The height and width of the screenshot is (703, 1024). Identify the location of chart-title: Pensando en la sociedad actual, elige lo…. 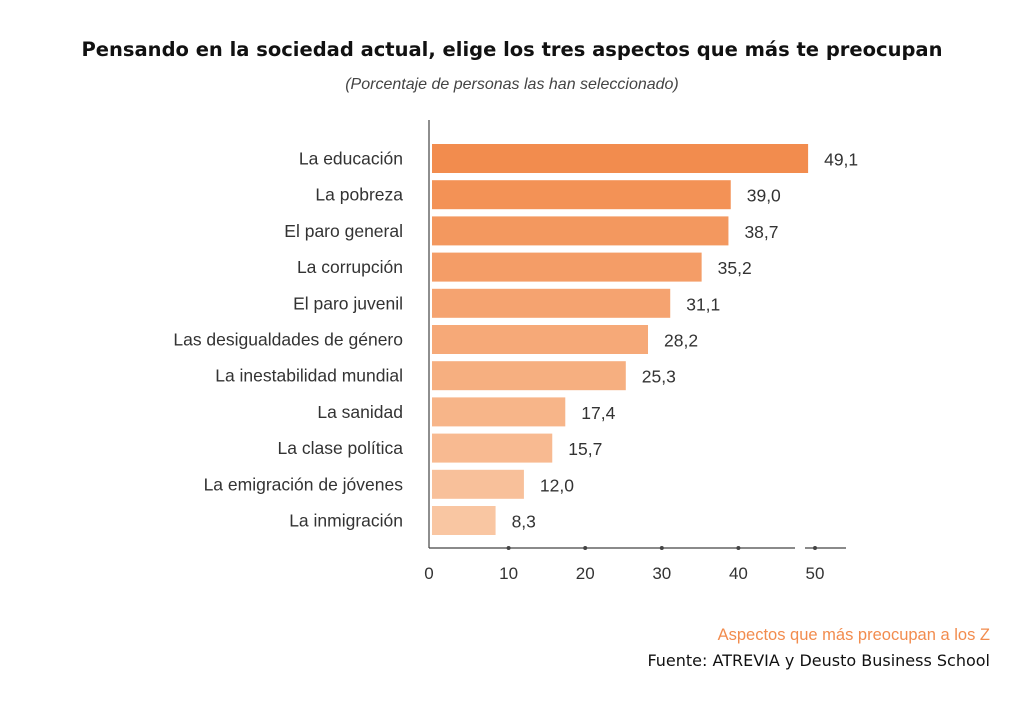
(512, 49).